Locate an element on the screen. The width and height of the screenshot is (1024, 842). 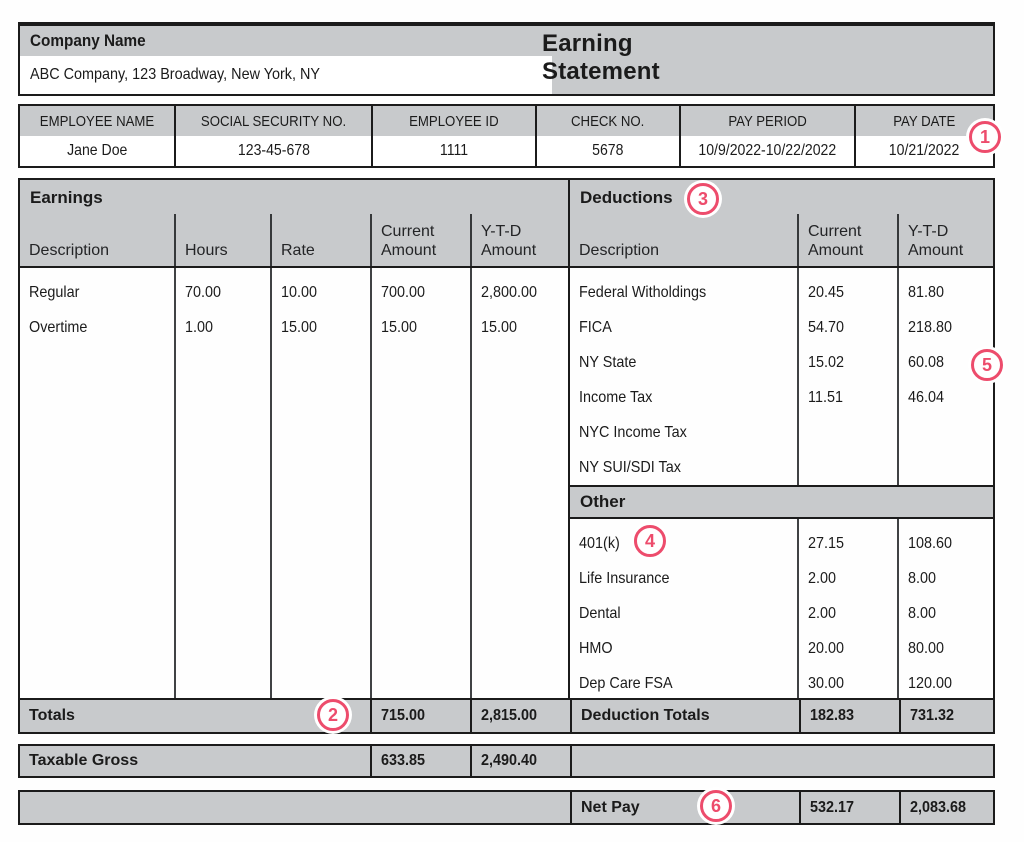
earnings-col-hours: Hours is located at coordinates (222, 240).